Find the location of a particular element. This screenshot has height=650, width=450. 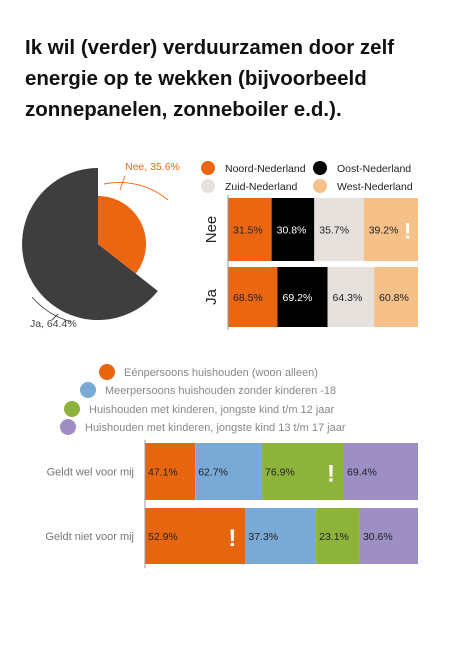

value-label-region: 31.5% is located at coordinates (248, 231).